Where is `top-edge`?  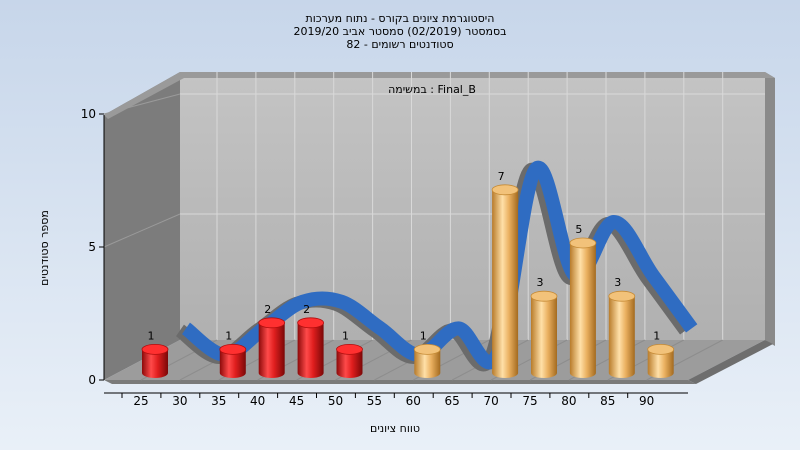
top-edge is located at coordinates (439, 95).